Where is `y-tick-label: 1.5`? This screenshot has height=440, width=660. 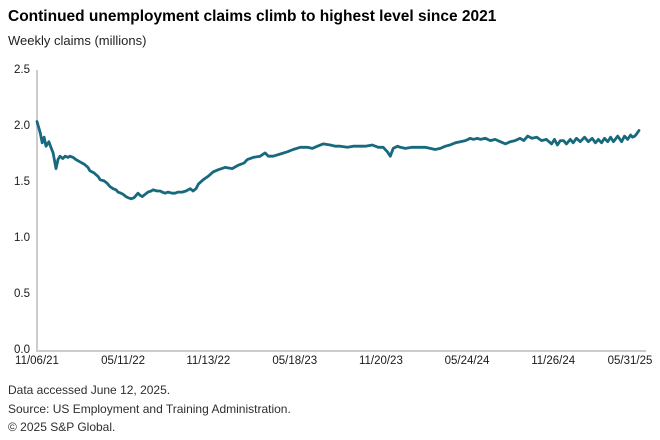
y-tick-label: 1.5 is located at coordinates (22, 182).